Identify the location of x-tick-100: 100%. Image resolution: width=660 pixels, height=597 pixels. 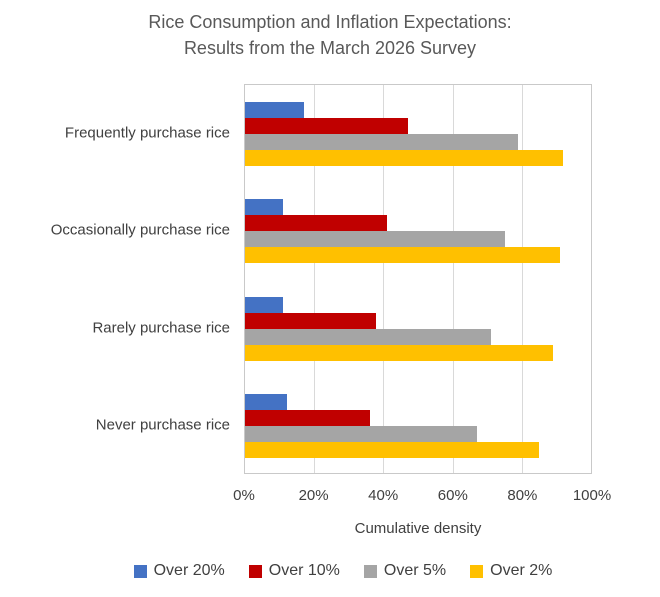
(592, 495).